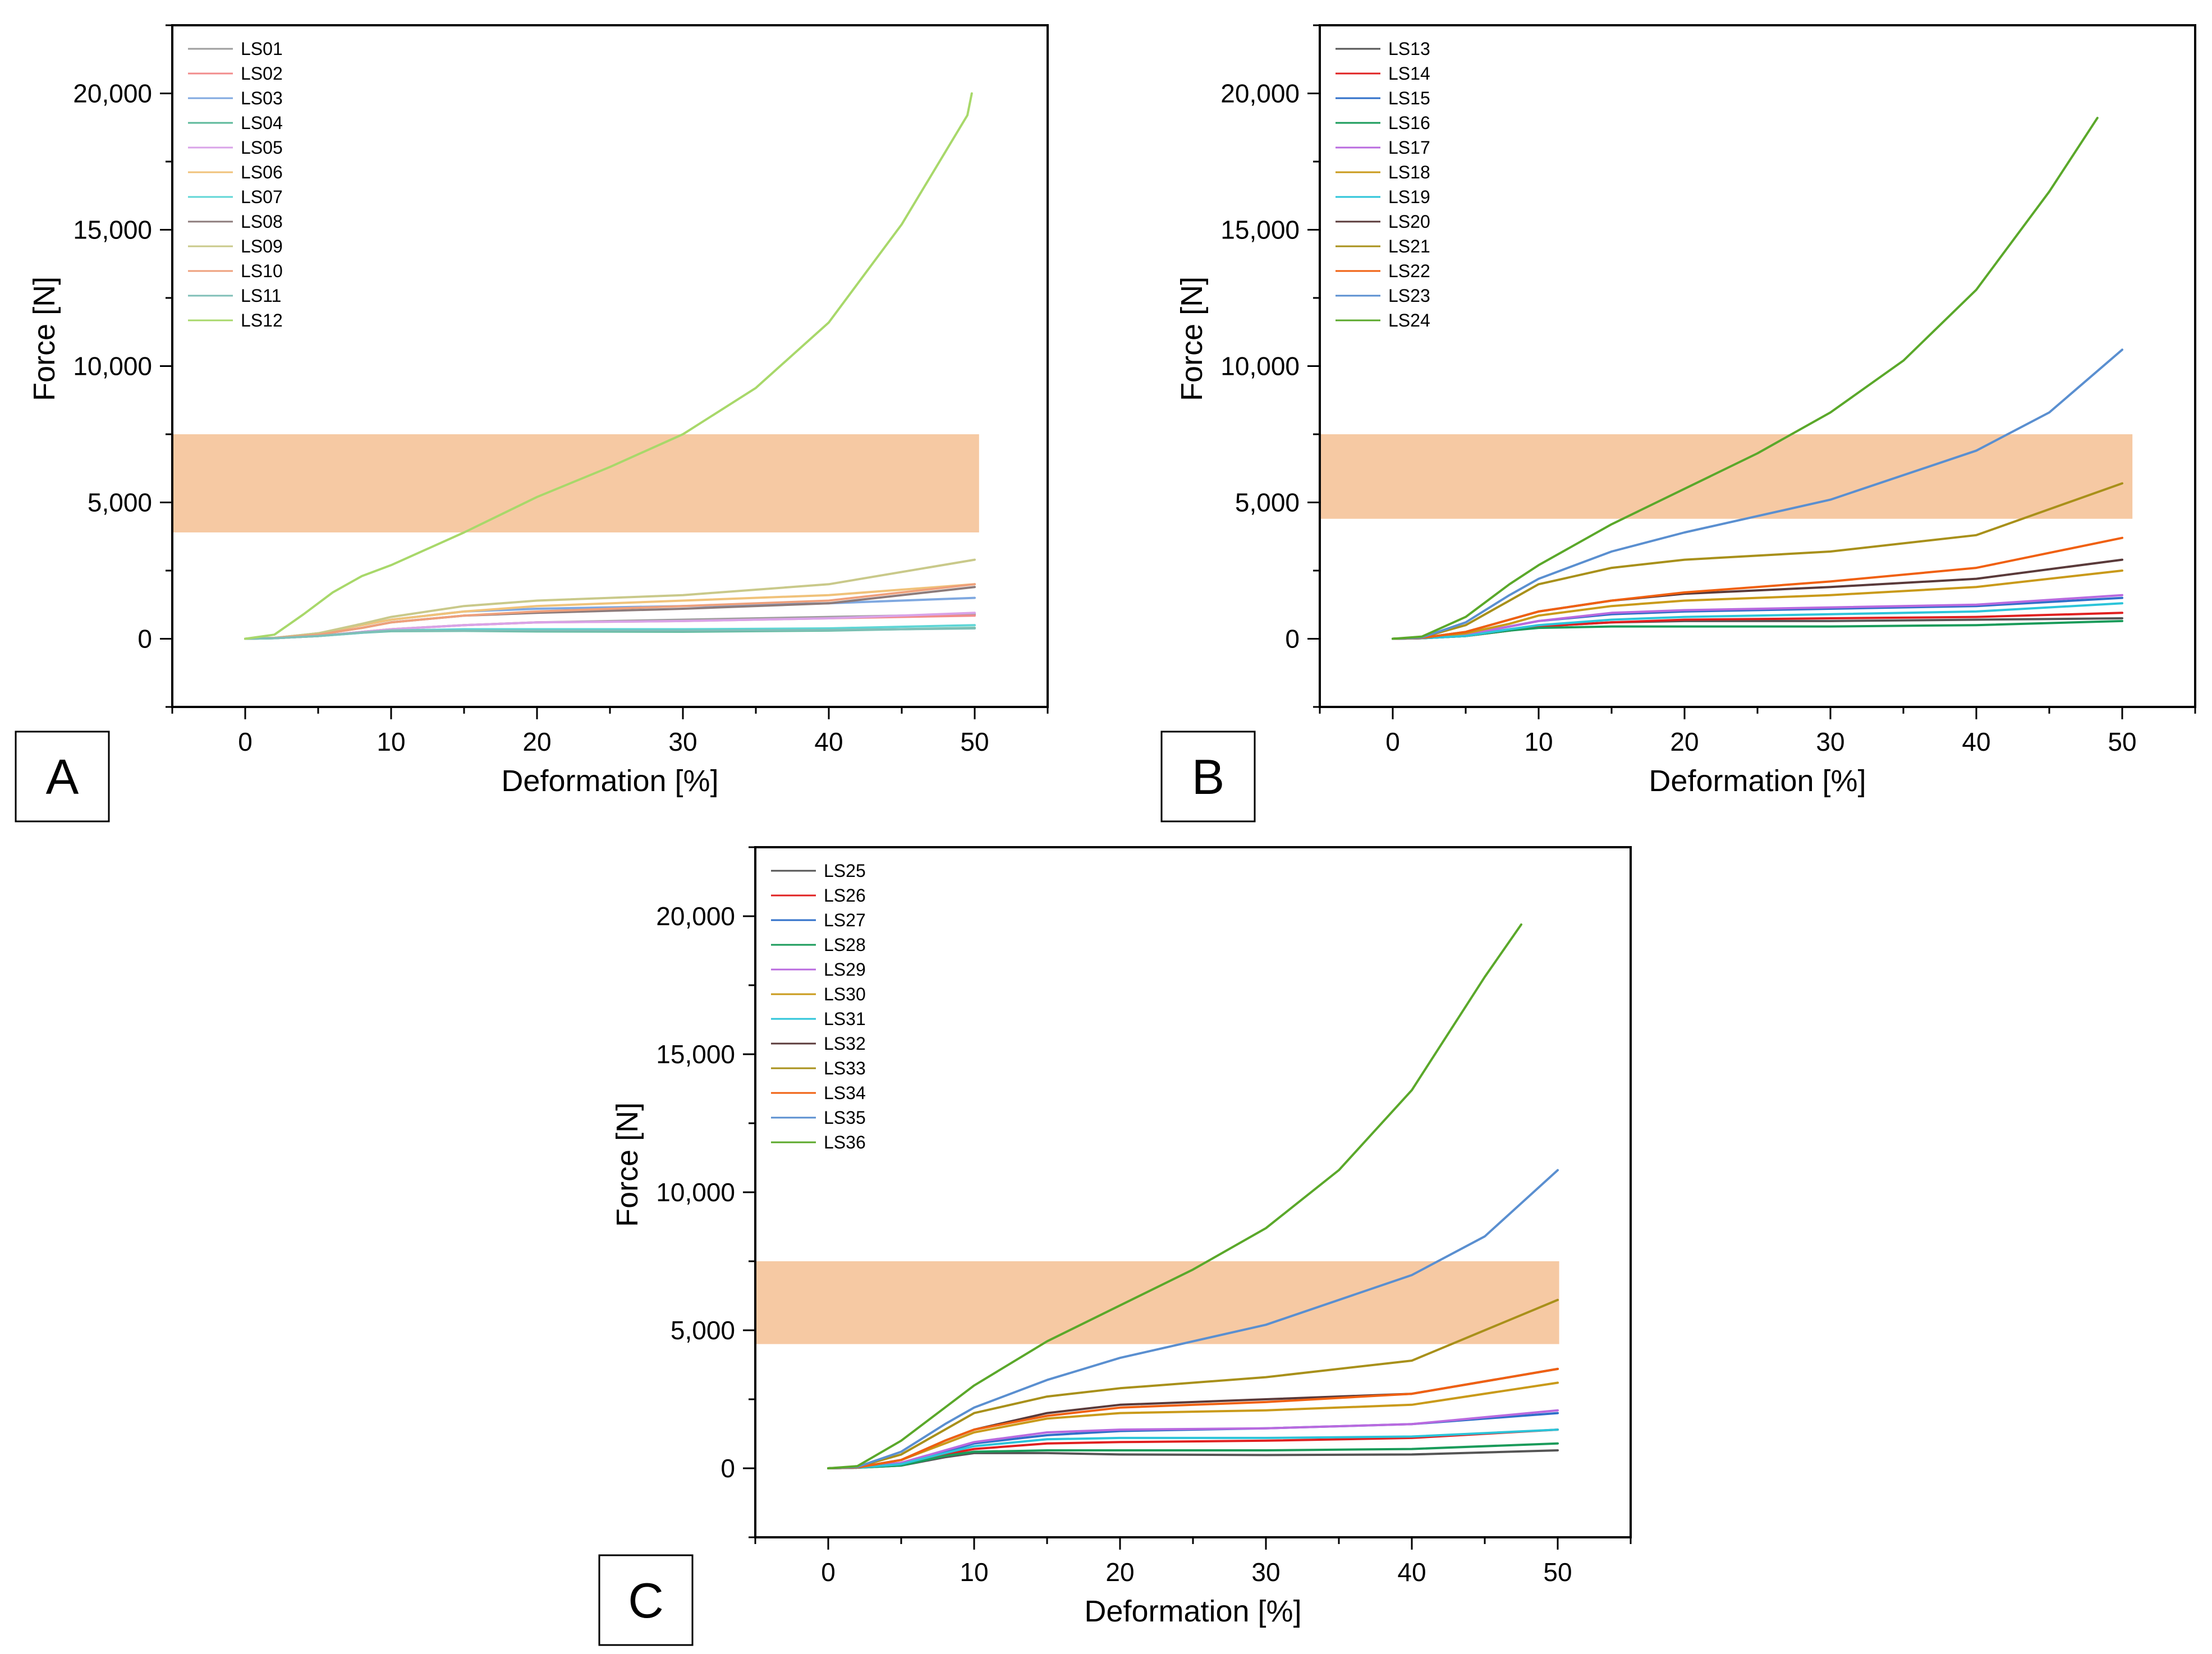  Describe the element at coordinates (845, 896) in the screenshot. I see `legend-label: LS26` at that location.